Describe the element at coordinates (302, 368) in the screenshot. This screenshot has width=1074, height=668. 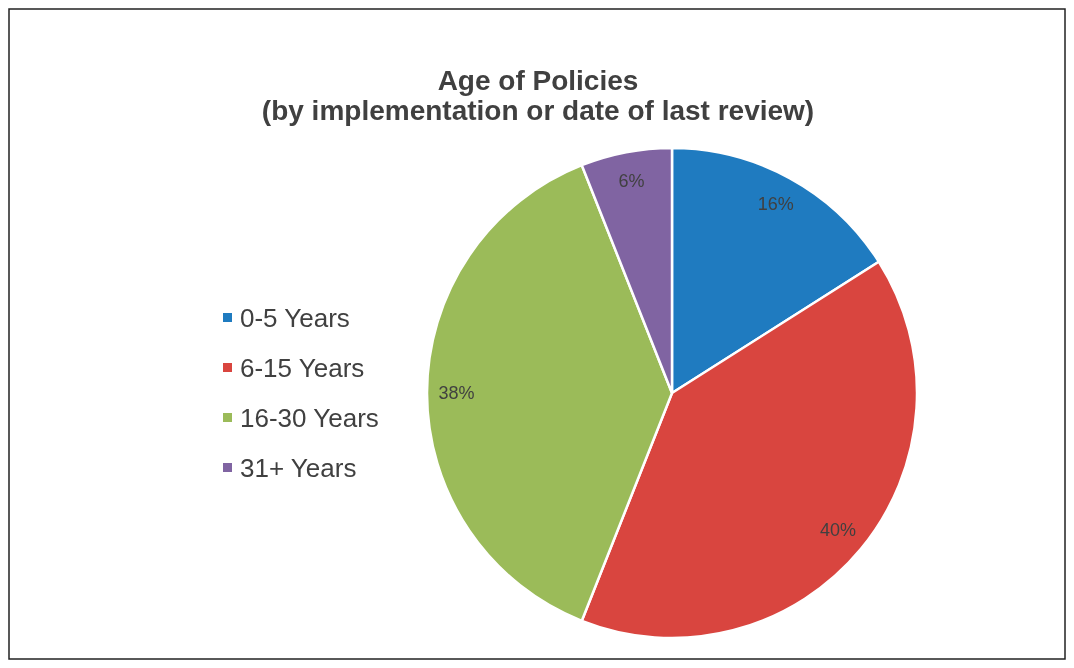
I see `legend-label: 6-15 Years` at that location.